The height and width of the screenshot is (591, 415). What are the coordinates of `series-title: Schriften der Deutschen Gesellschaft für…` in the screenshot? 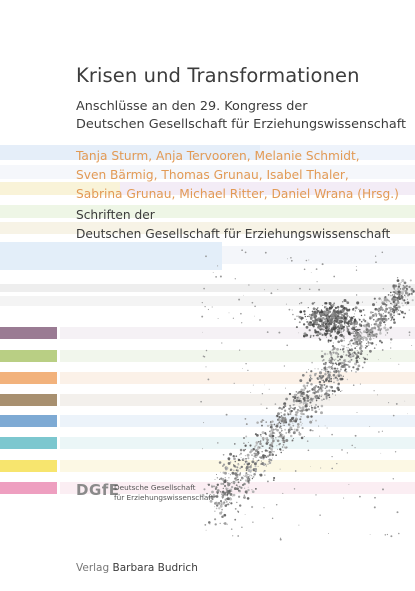 It's located at (233, 225).